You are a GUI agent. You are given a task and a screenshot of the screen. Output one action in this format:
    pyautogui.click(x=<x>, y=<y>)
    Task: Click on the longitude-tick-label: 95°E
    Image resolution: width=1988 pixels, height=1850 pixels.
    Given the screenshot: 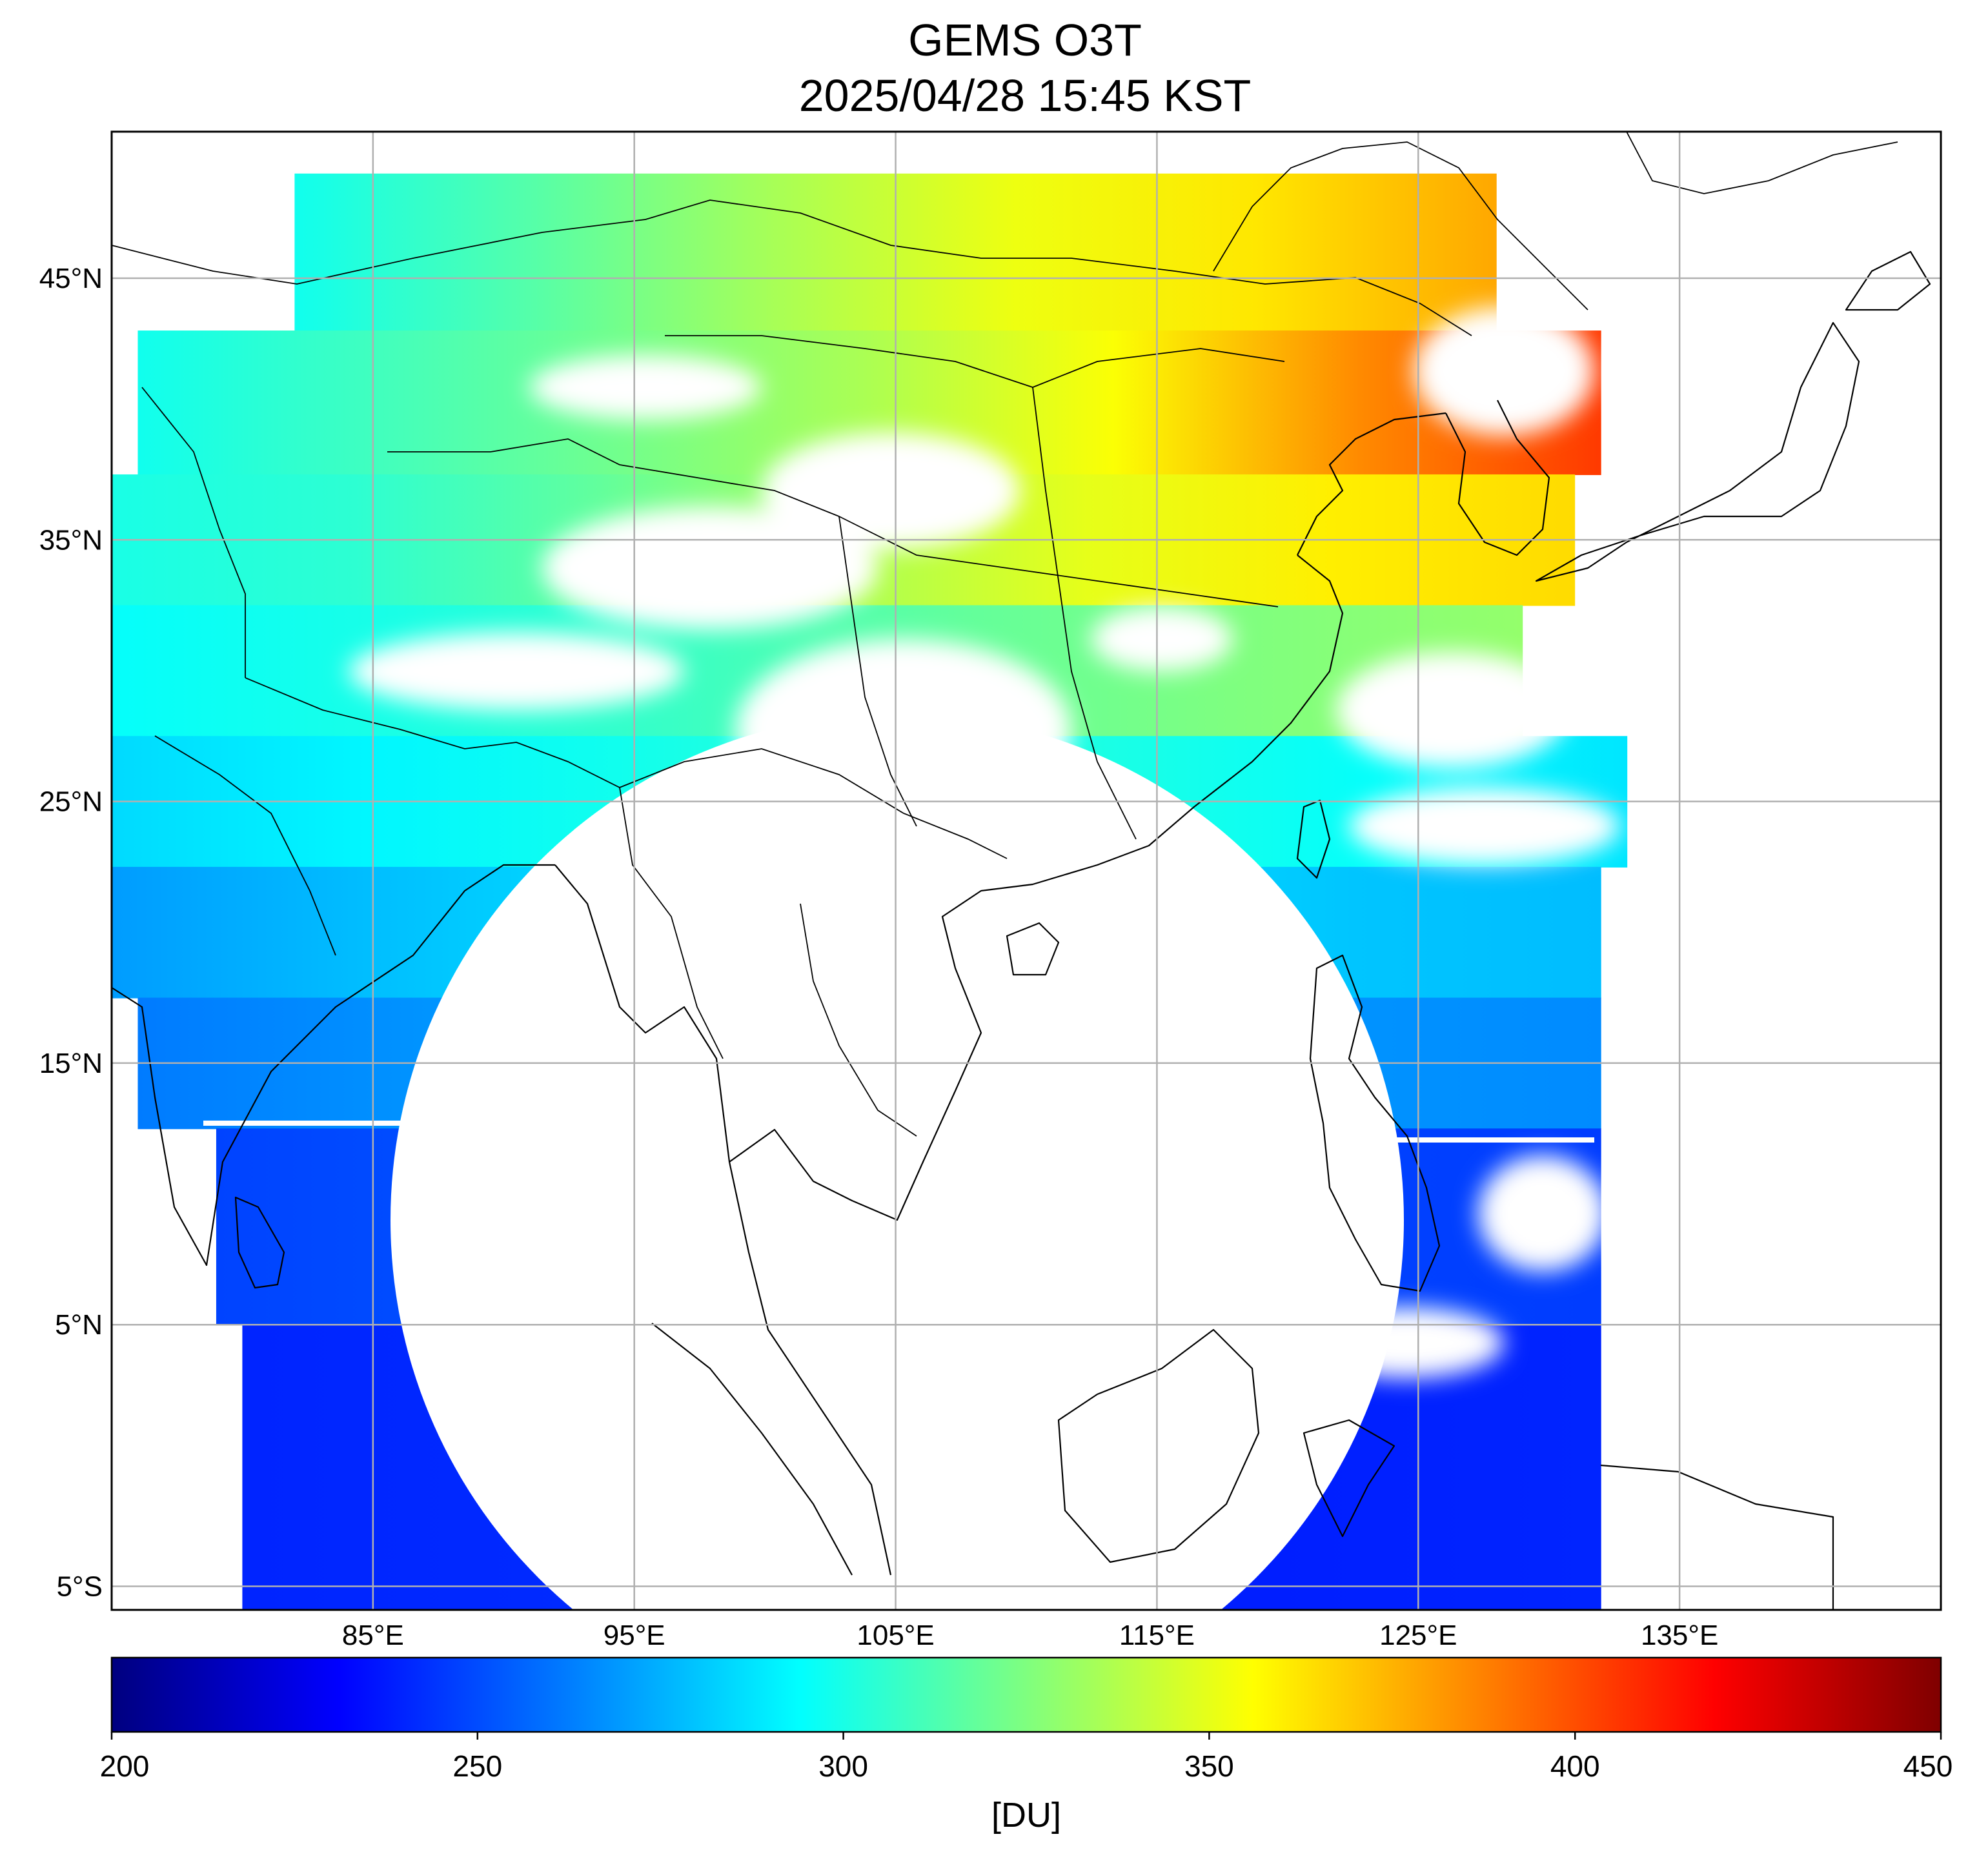 What is the action you would take?
    pyautogui.click(x=634, y=1635)
    